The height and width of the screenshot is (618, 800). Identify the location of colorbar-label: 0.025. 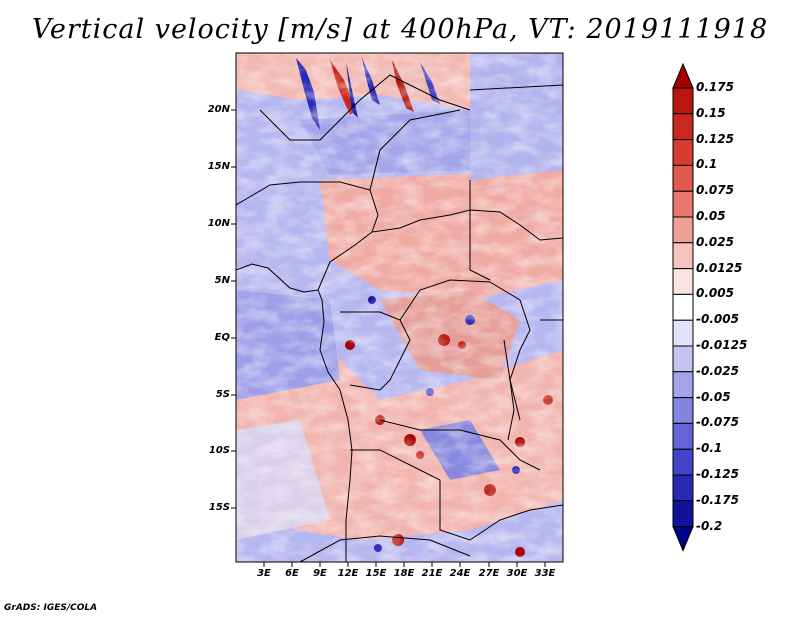
(715, 241).